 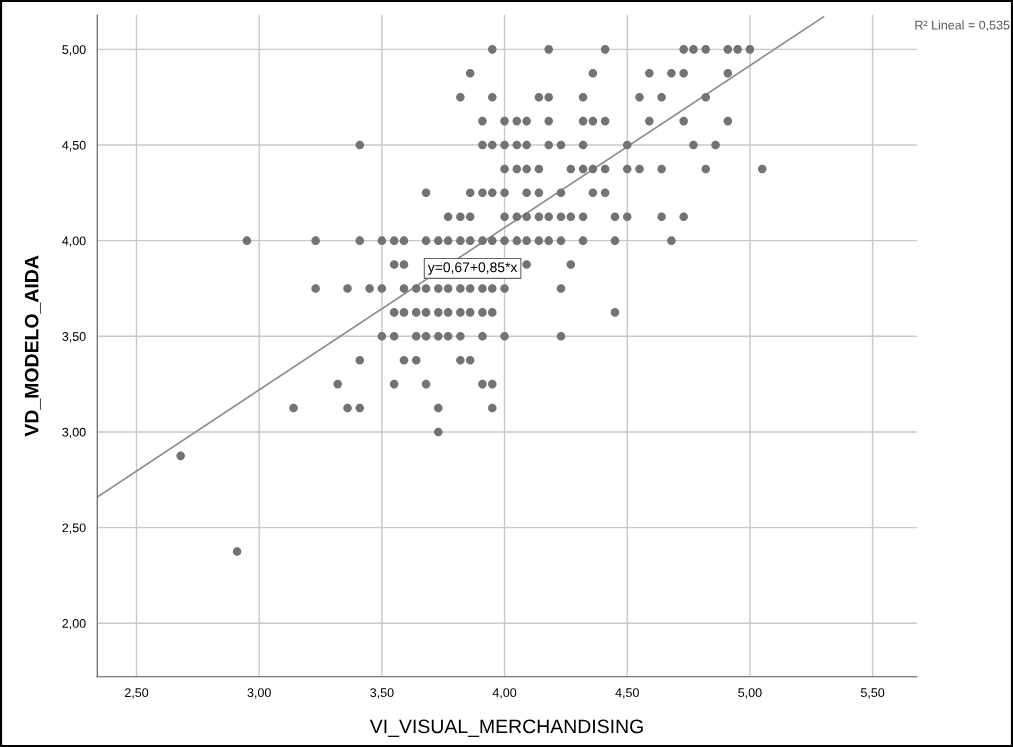 What do you see at coordinates (74, 241) in the screenshot?
I see `y-tick-label: 4,00` at bounding box center [74, 241].